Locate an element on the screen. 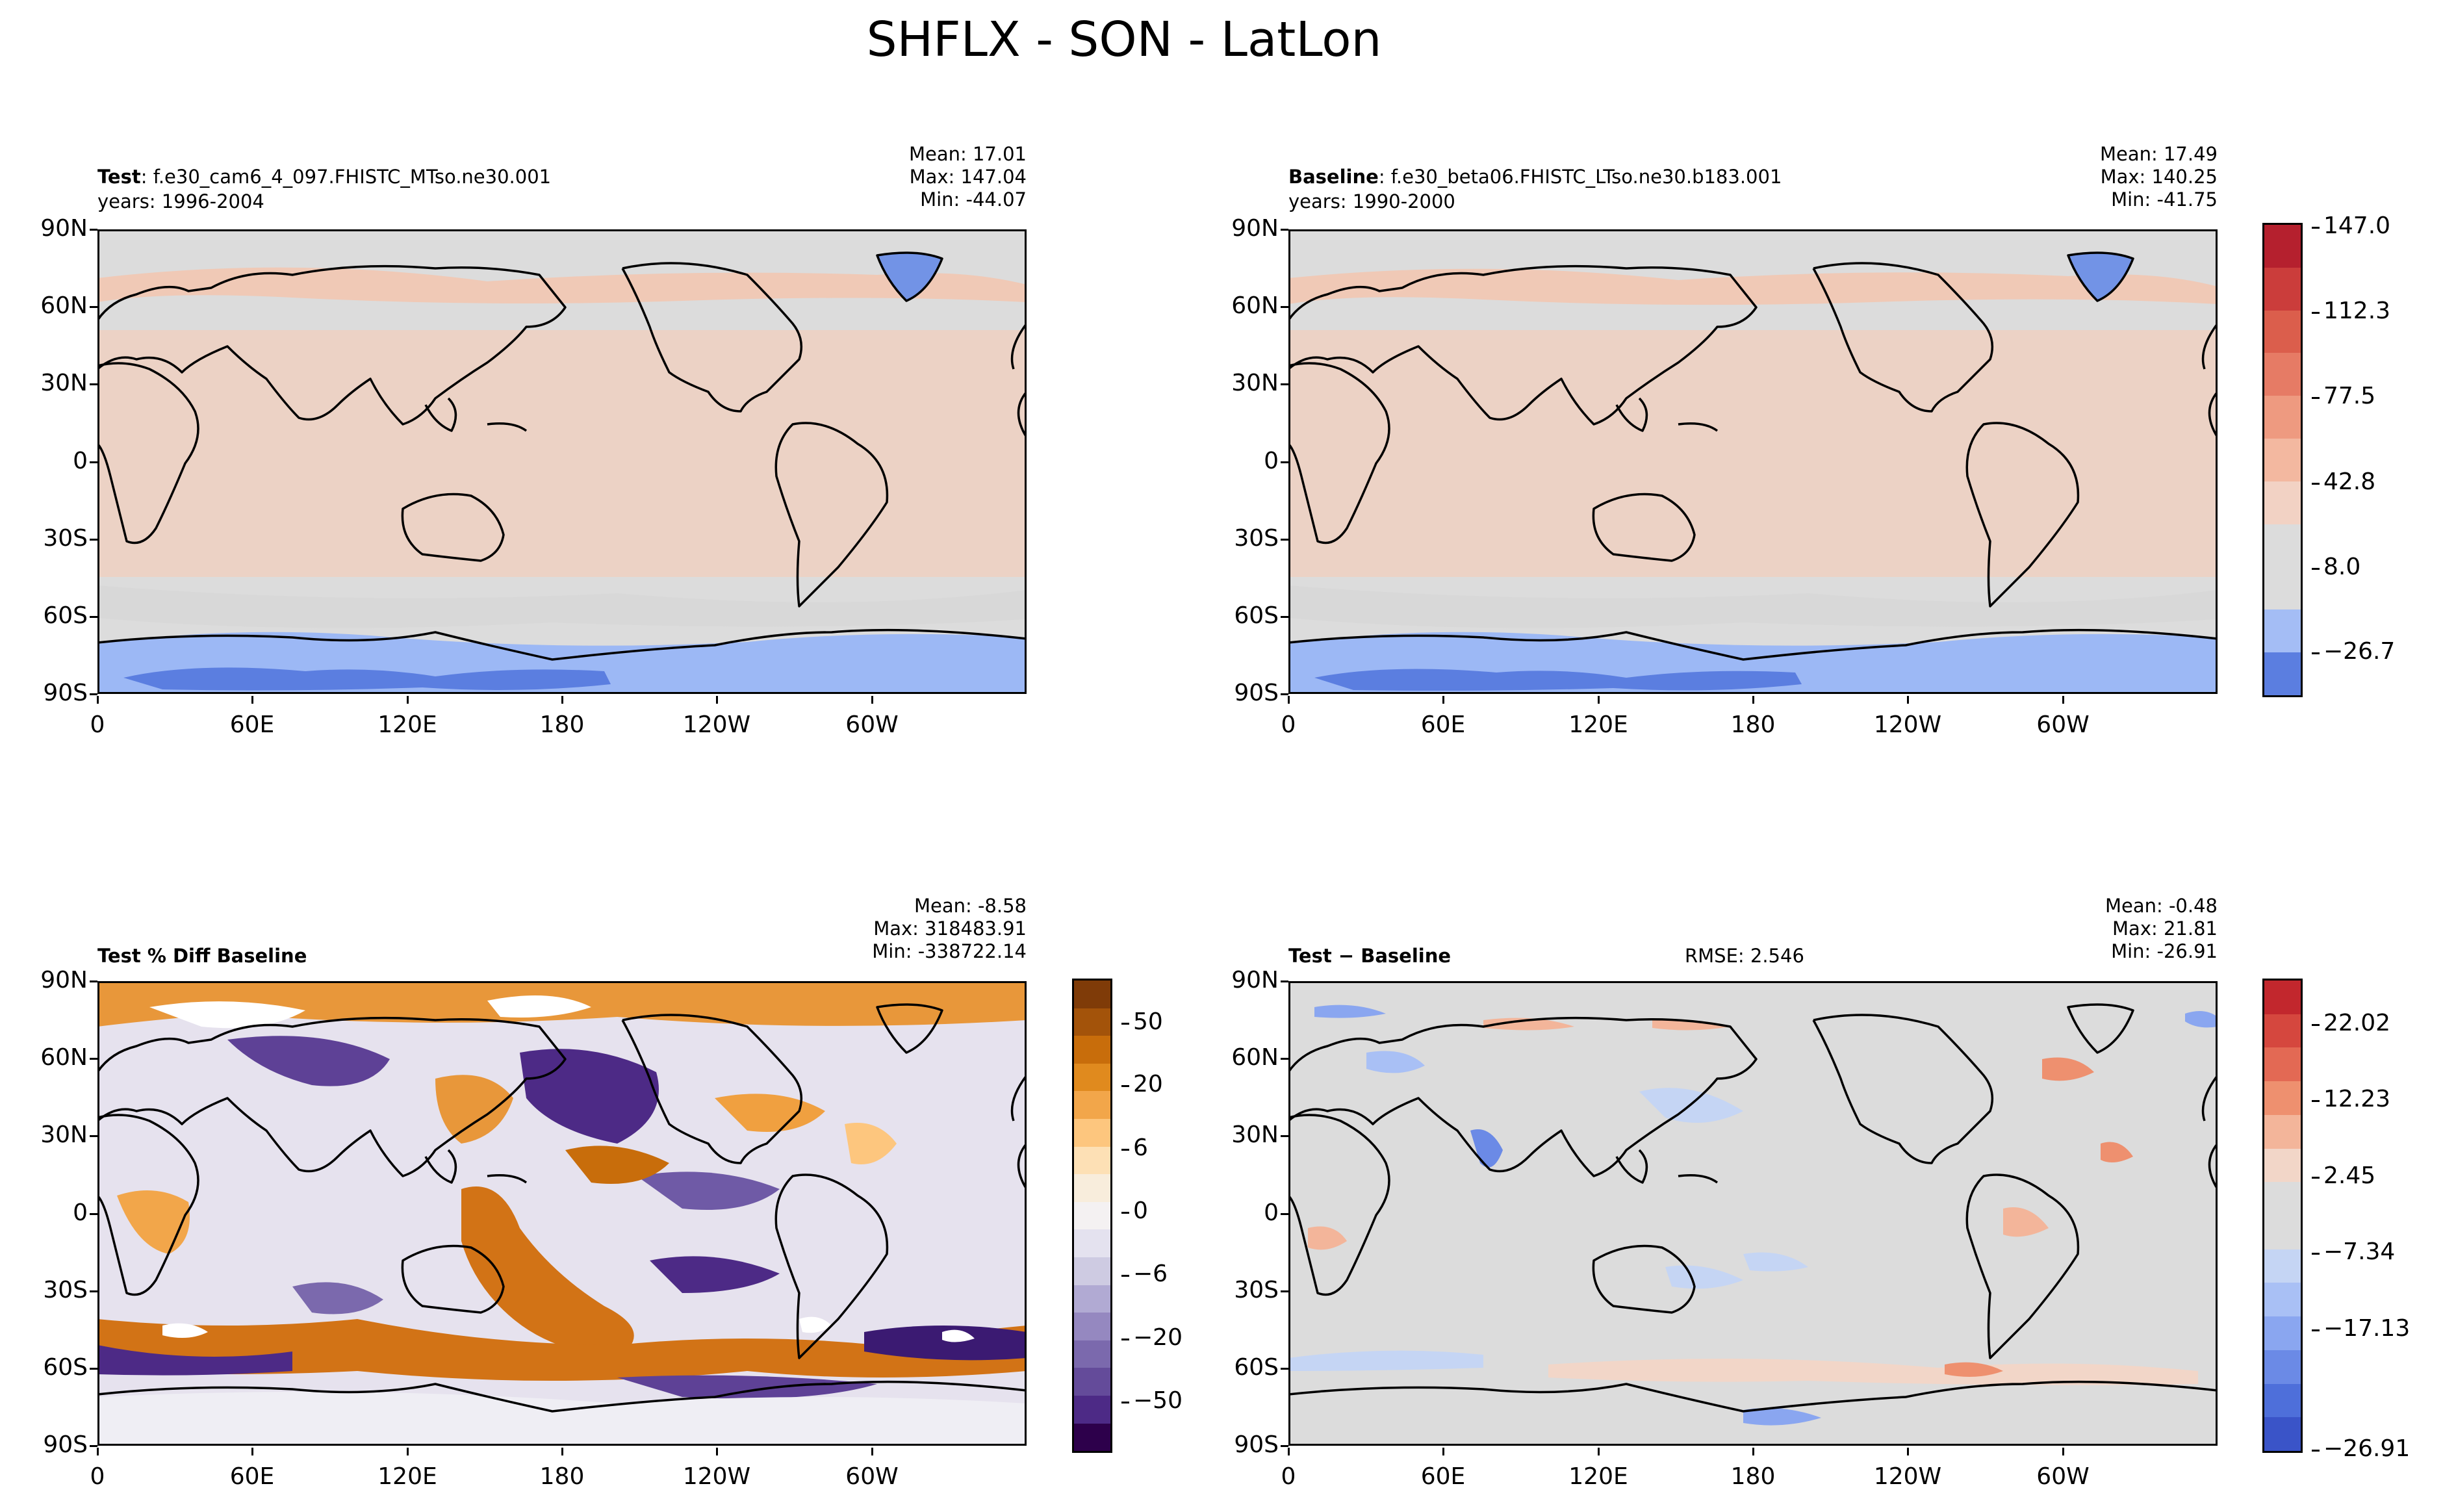 This screenshot has width=2443, height=1512. pctdiff-colorbar is located at coordinates (1092, 1216).